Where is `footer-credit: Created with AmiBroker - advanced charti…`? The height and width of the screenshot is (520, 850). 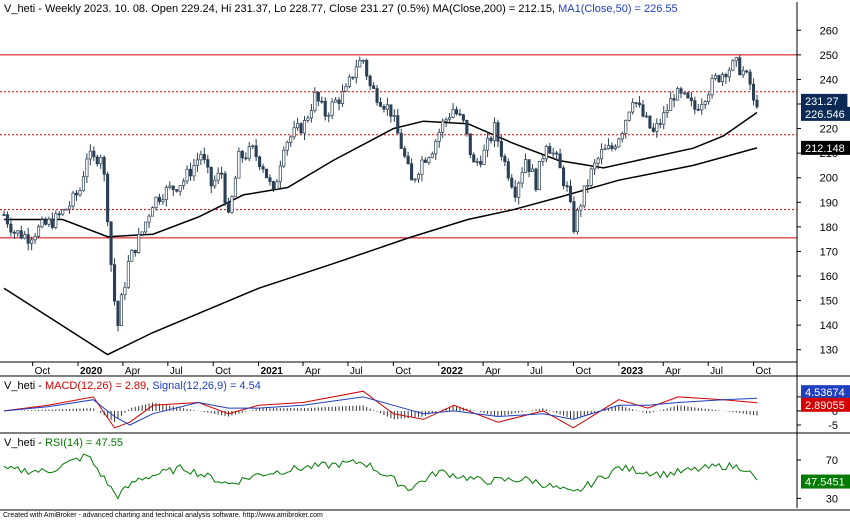
footer-credit: Created with AmiBroker - advanced charti… is located at coordinates (163, 515).